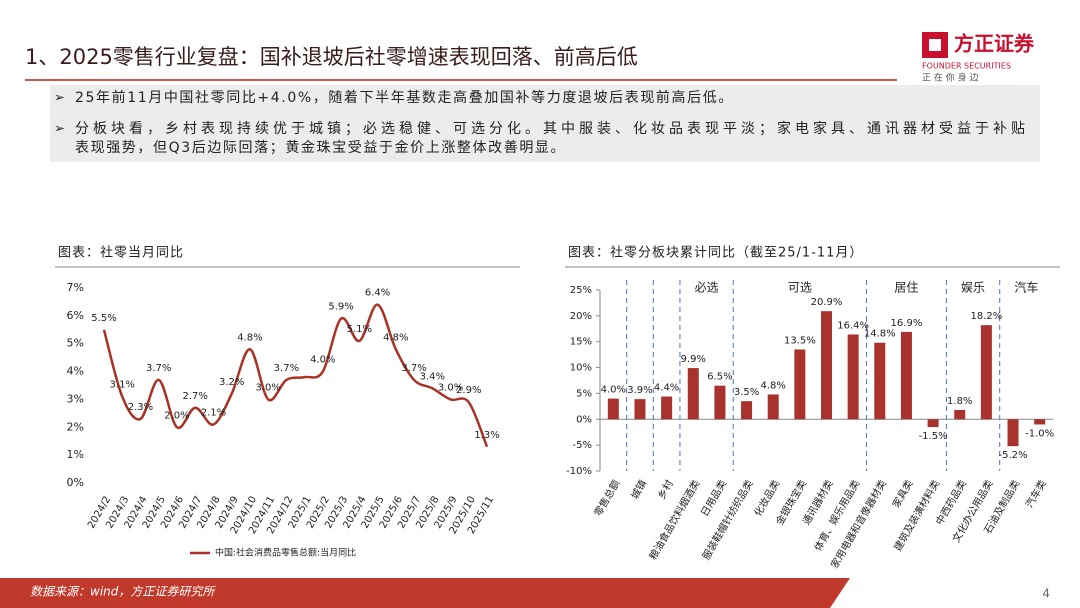 The height and width of the screenshot is (608, 1080). What do you see at coordinates (581, 342) in the screenshot?
I see `y-tick-label: 15%` at bounding box center [581, 342].